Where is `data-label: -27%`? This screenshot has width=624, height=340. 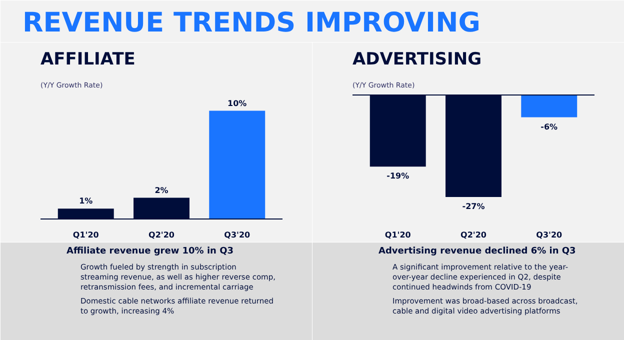 data-label: -27% is located at coordinates (473, 206).